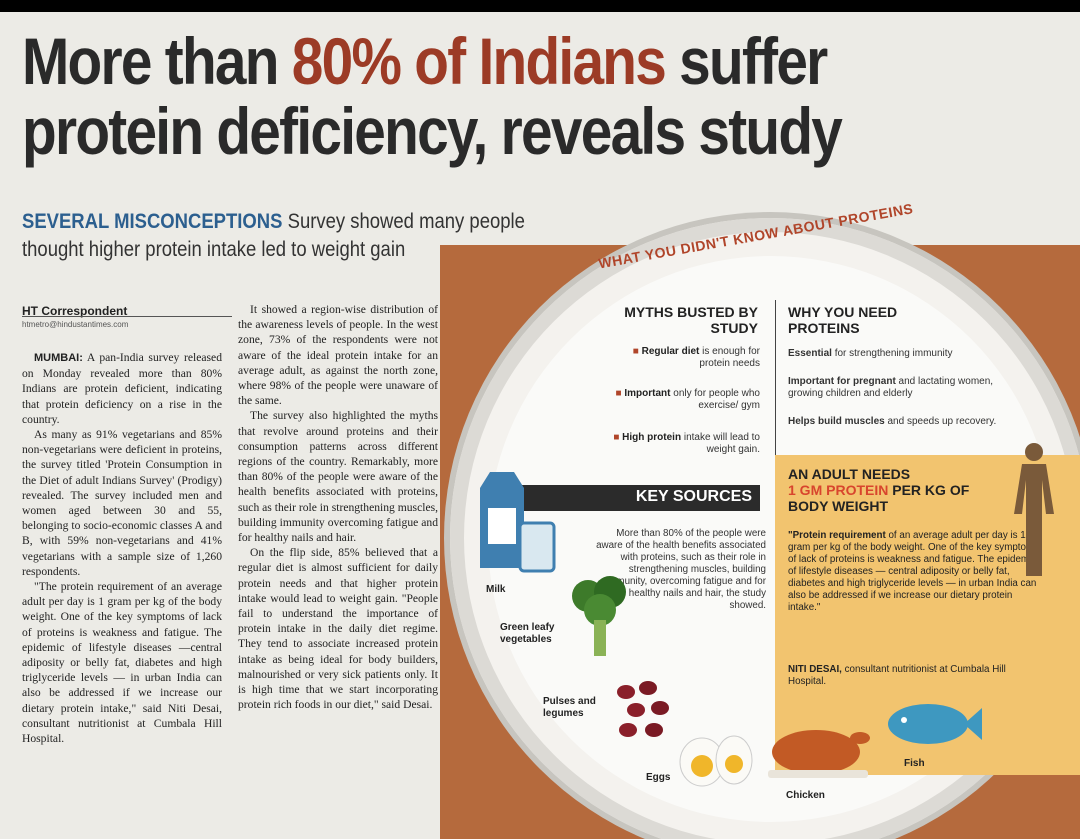 This screenshot has height=839, width=1080. Describe the element at coordinates (58, 358) in the screenshot. I see `dateline: MUMBAI:` at that location.